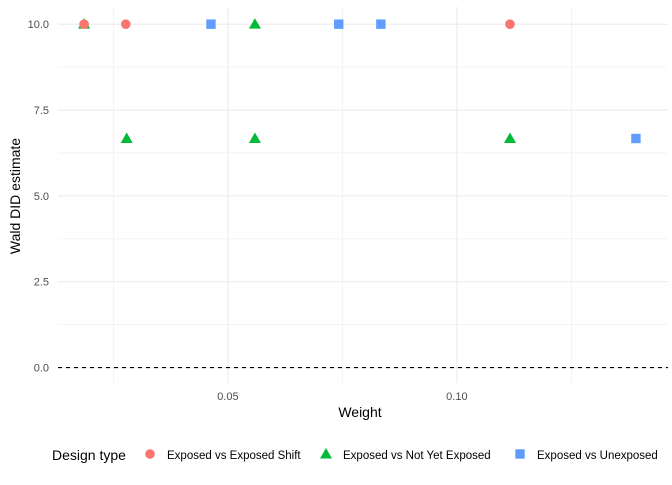 Image resolution: width=672 pixels, height=485 pixels. What do you see at coordinates (38, 25) in the screenshot?
I see `y-tick-label: 10.0` at bounding box center [38, 25].